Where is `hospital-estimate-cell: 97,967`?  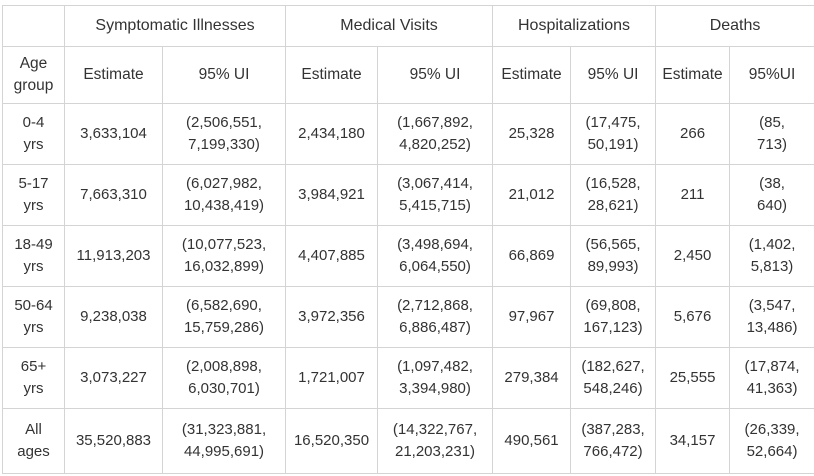
hospital-estimate-cell: 97,967 is located at coordinates (532, 317).